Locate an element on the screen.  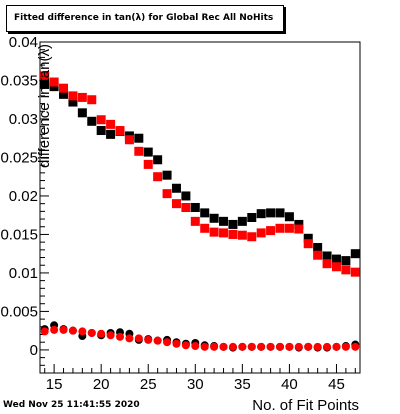
y-axis-label: difference in tan(λ) is located at coordinates (44, 106).